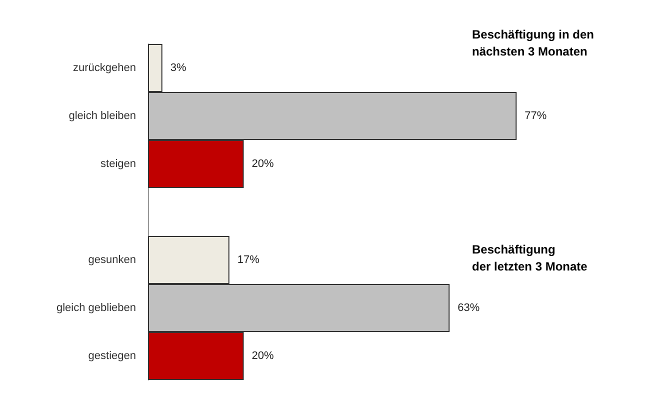 The width and height of the screenshot is (657, 406). Describe the element at coordinates (104, 68) in the screenshot. I see `y-tick-label: zurückgehen` at that location.